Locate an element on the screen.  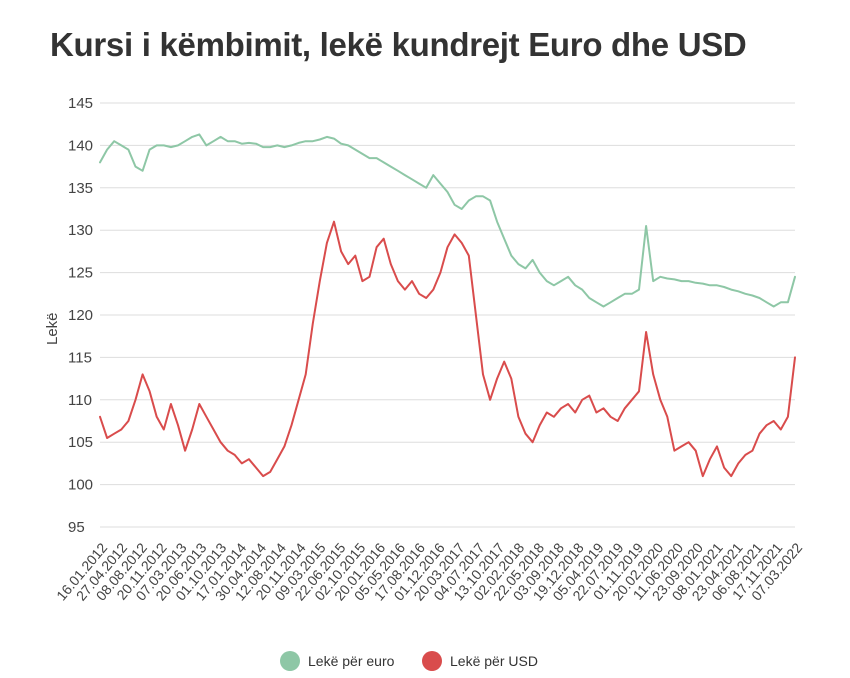
y-tick-label: 95 is located at coordinates (76, 527).